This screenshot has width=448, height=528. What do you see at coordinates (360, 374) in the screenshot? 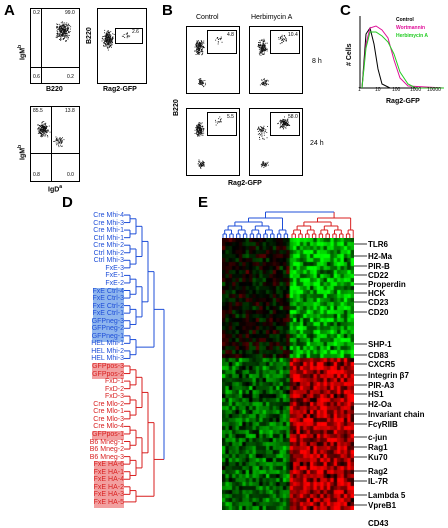
I see `gene-leader-lines` at bounding box center [360, 374].